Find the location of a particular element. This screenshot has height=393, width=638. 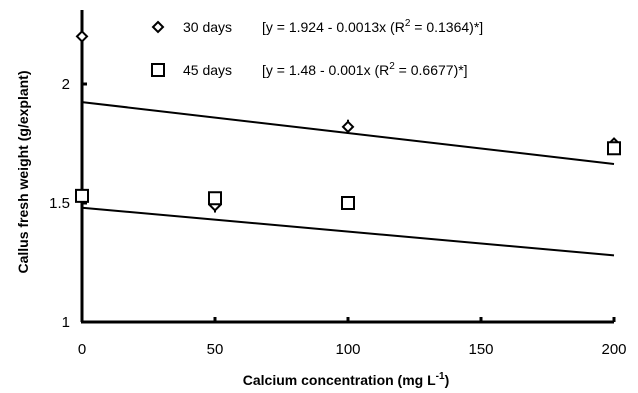

x-axis-title: Calcium concentration (mg L-1) is located at coordinates (346, 379).